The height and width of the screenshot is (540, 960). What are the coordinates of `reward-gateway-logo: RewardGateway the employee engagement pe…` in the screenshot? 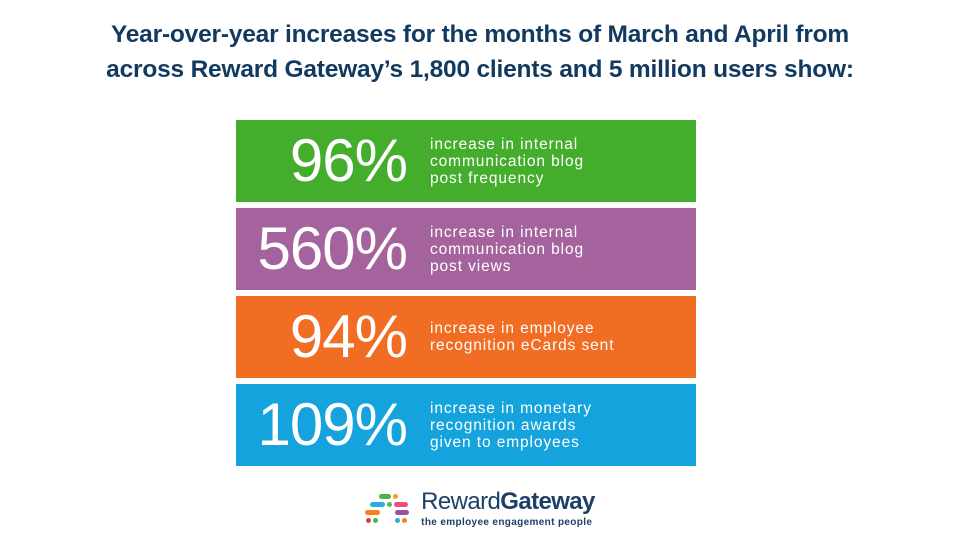 It's located at (480, 508).